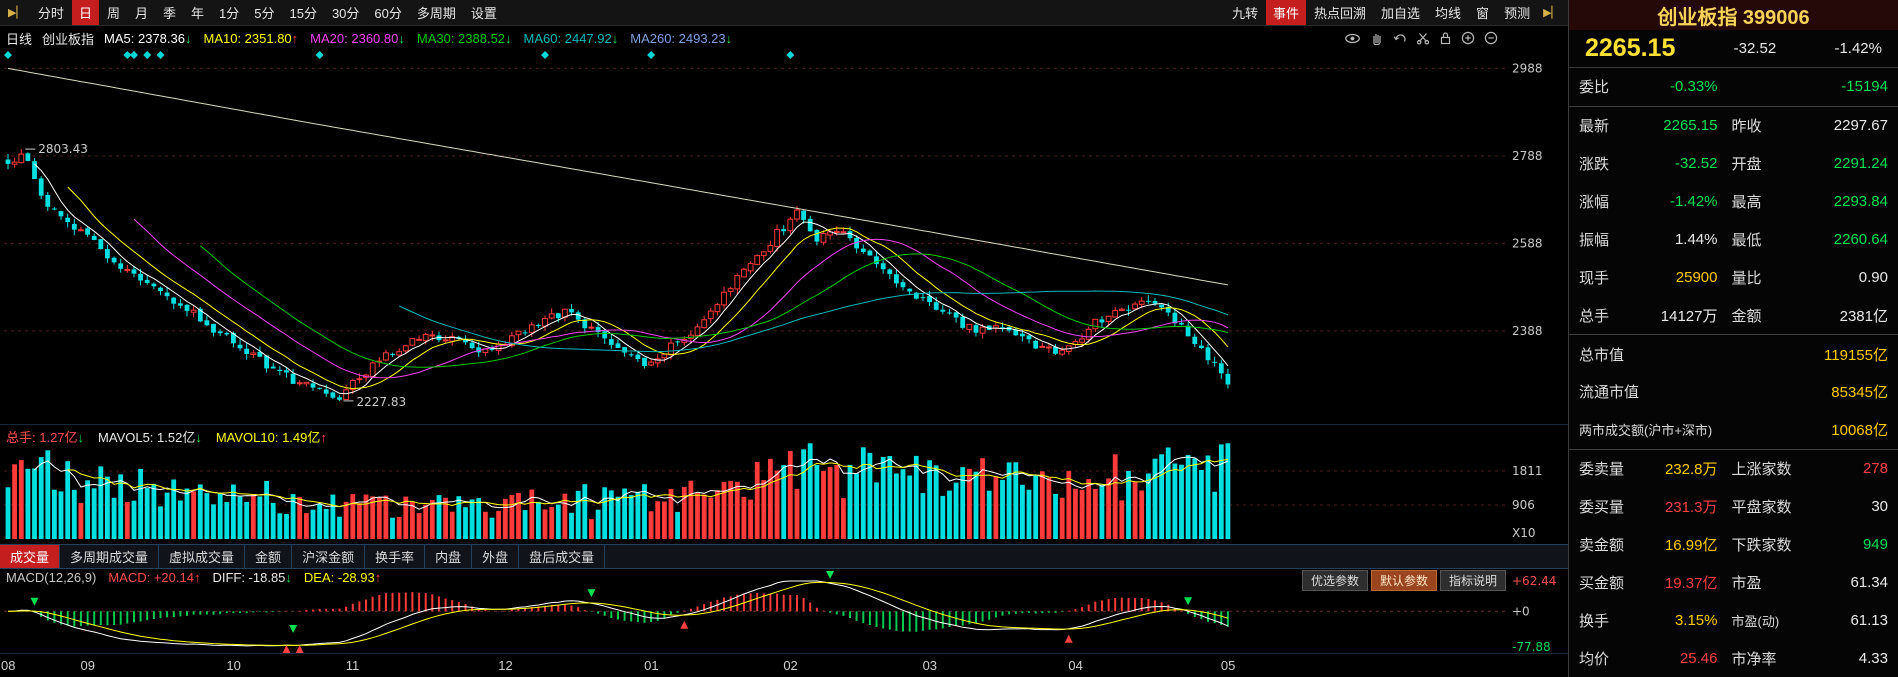 This screenshot has width=1898, height=677. What do you see at coordinates (1521, 611) in the screenshot?
I see `svg-text: +0` at bounding box center [1521, 611].